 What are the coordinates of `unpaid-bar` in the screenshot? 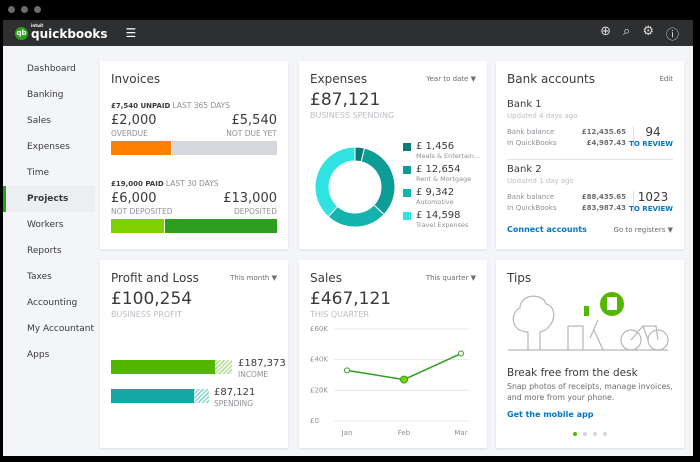 It's located at (194, 148).